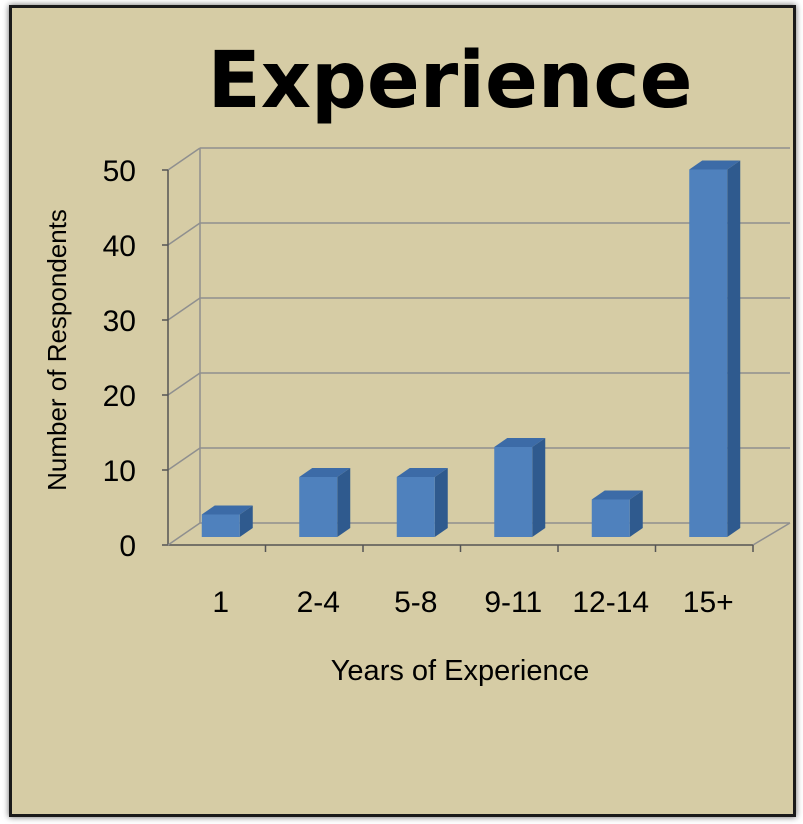  I want to click on x-tick-label: 1, so click(220, 602).